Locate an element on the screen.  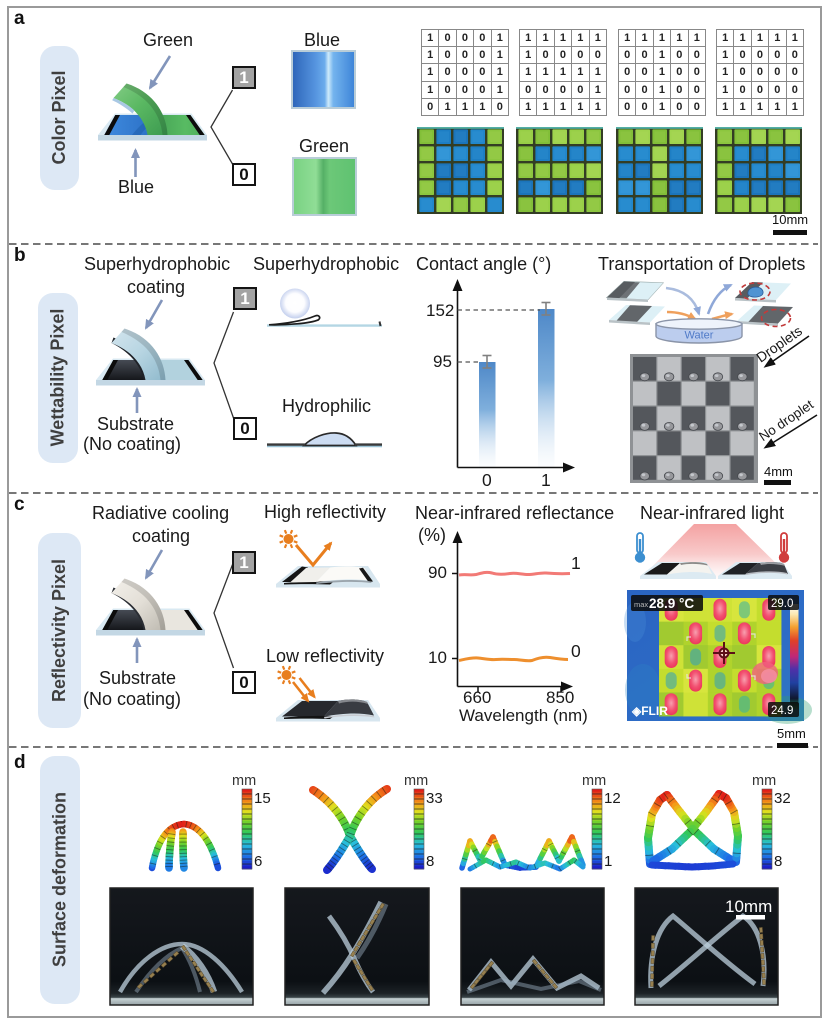
svg-text: 24.9 is located at coordinates (782, 711).